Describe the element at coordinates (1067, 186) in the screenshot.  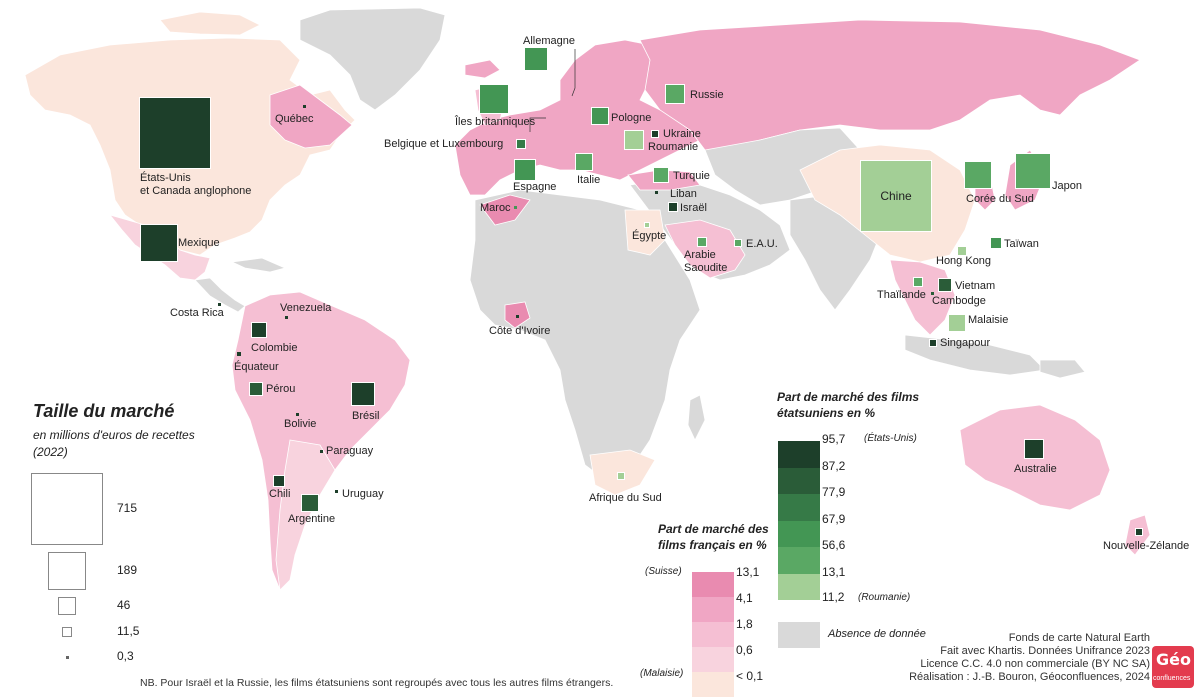
I see `market-label: Japon` at that location.